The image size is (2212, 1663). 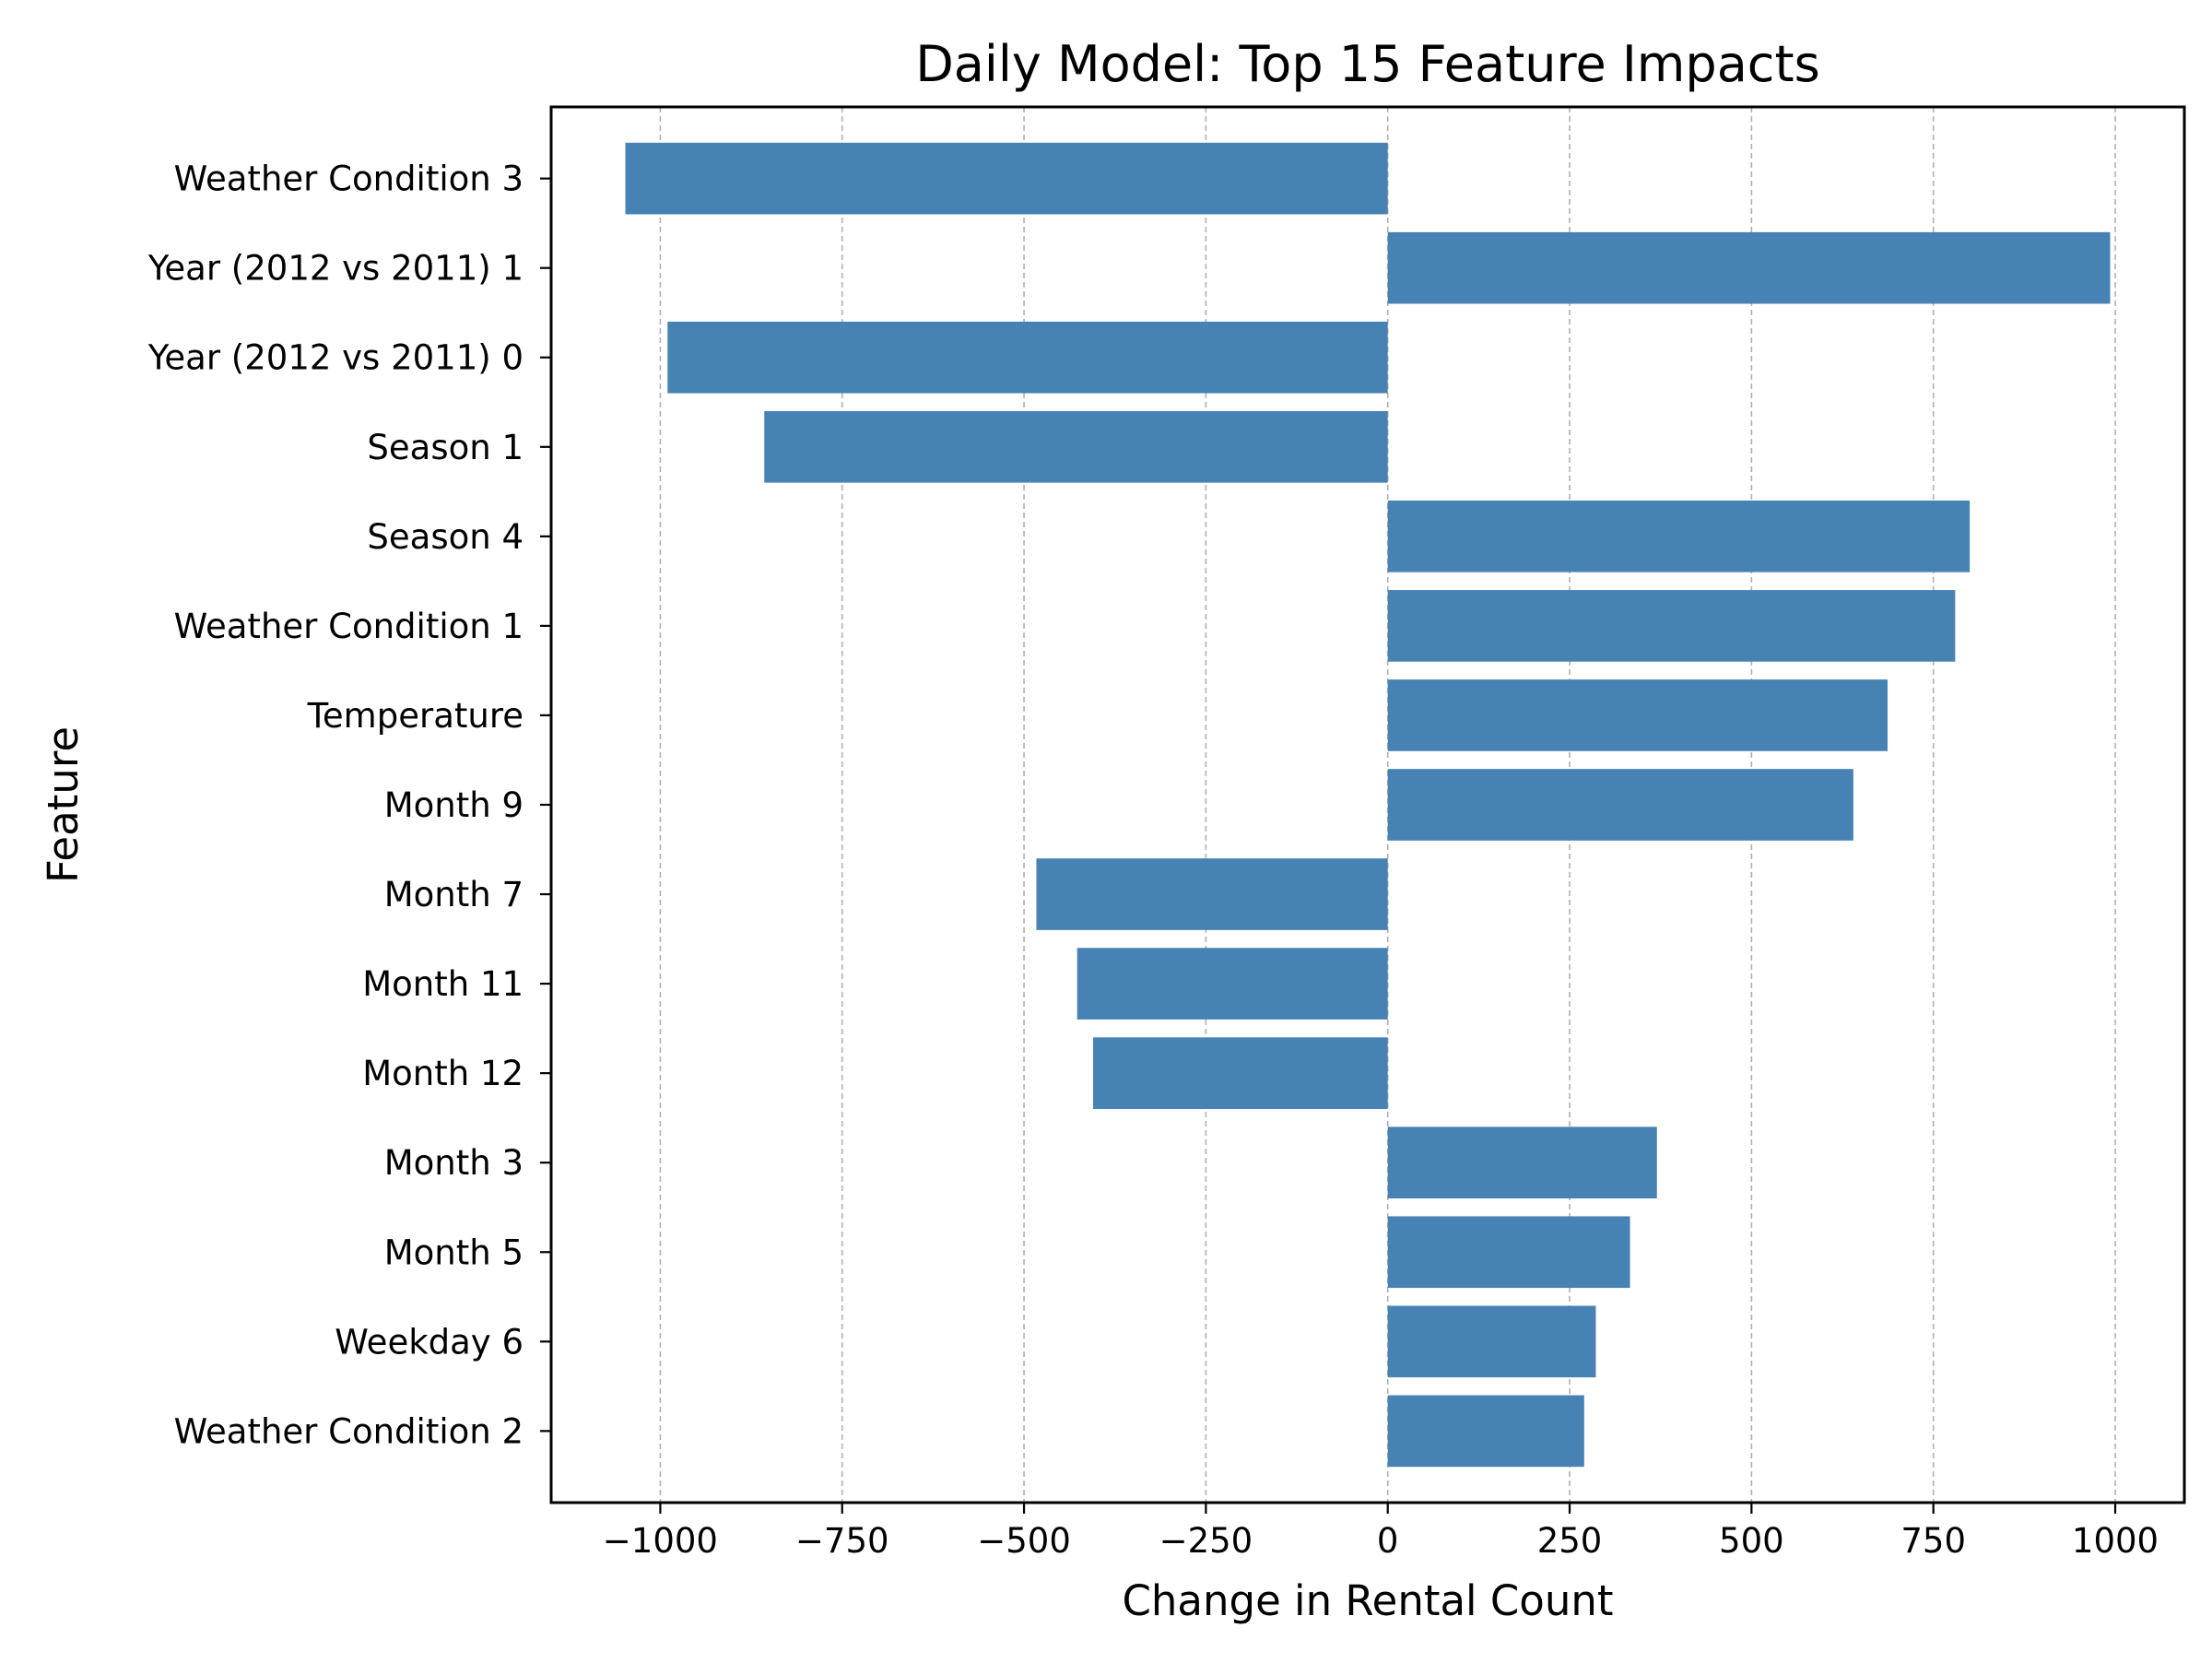 I want to click on y-axis-label: Feature, so click(x=63, y=804).